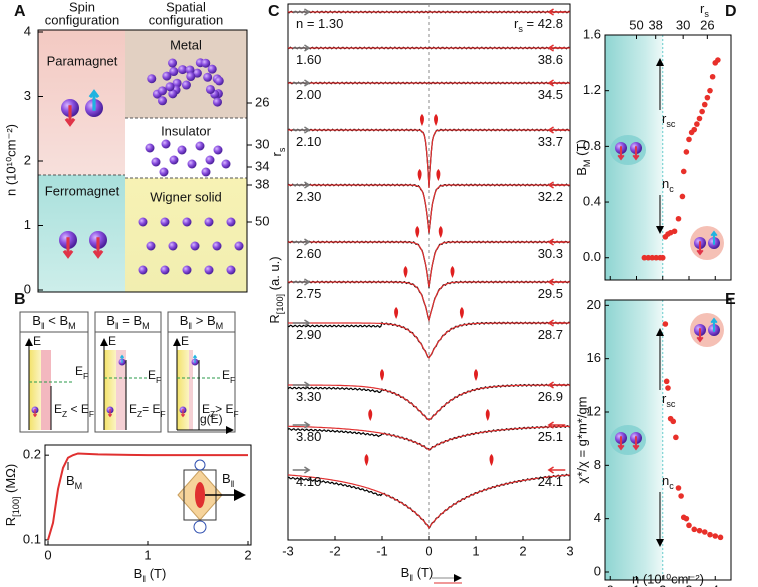 This screenshot has width=758, height=587. Describe the element at coordinates (151, 409) in the screenshot. I see `zeeman-label-part: = E` at that location.